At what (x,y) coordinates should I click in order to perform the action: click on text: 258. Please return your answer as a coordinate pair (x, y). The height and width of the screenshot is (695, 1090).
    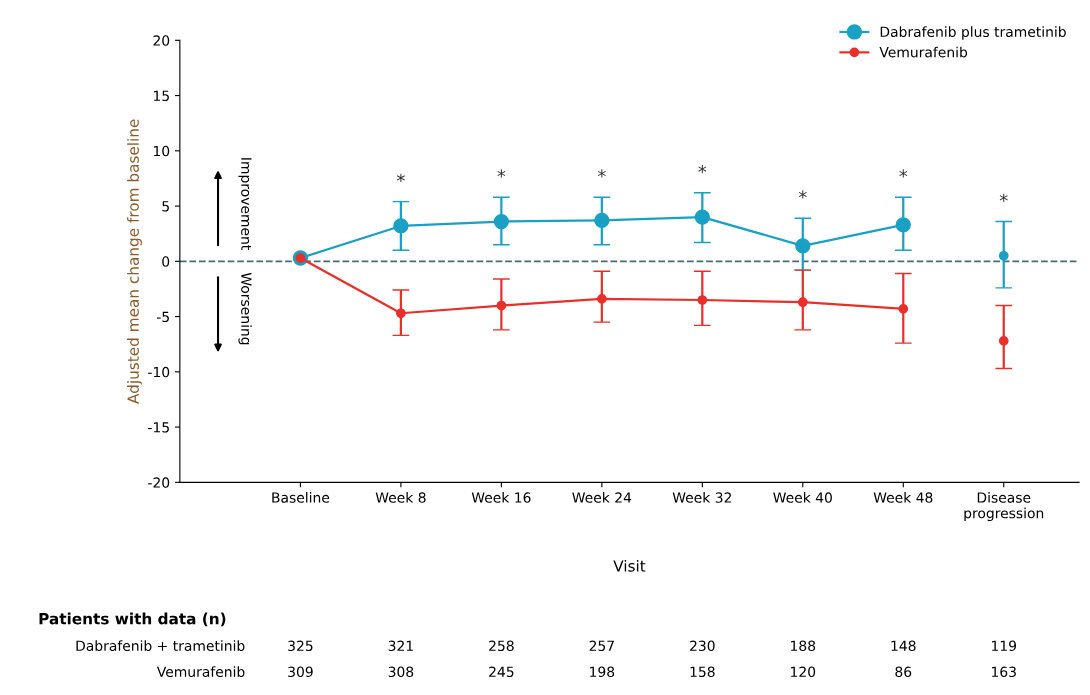
    Looking at the image, I should click on (501, 646).